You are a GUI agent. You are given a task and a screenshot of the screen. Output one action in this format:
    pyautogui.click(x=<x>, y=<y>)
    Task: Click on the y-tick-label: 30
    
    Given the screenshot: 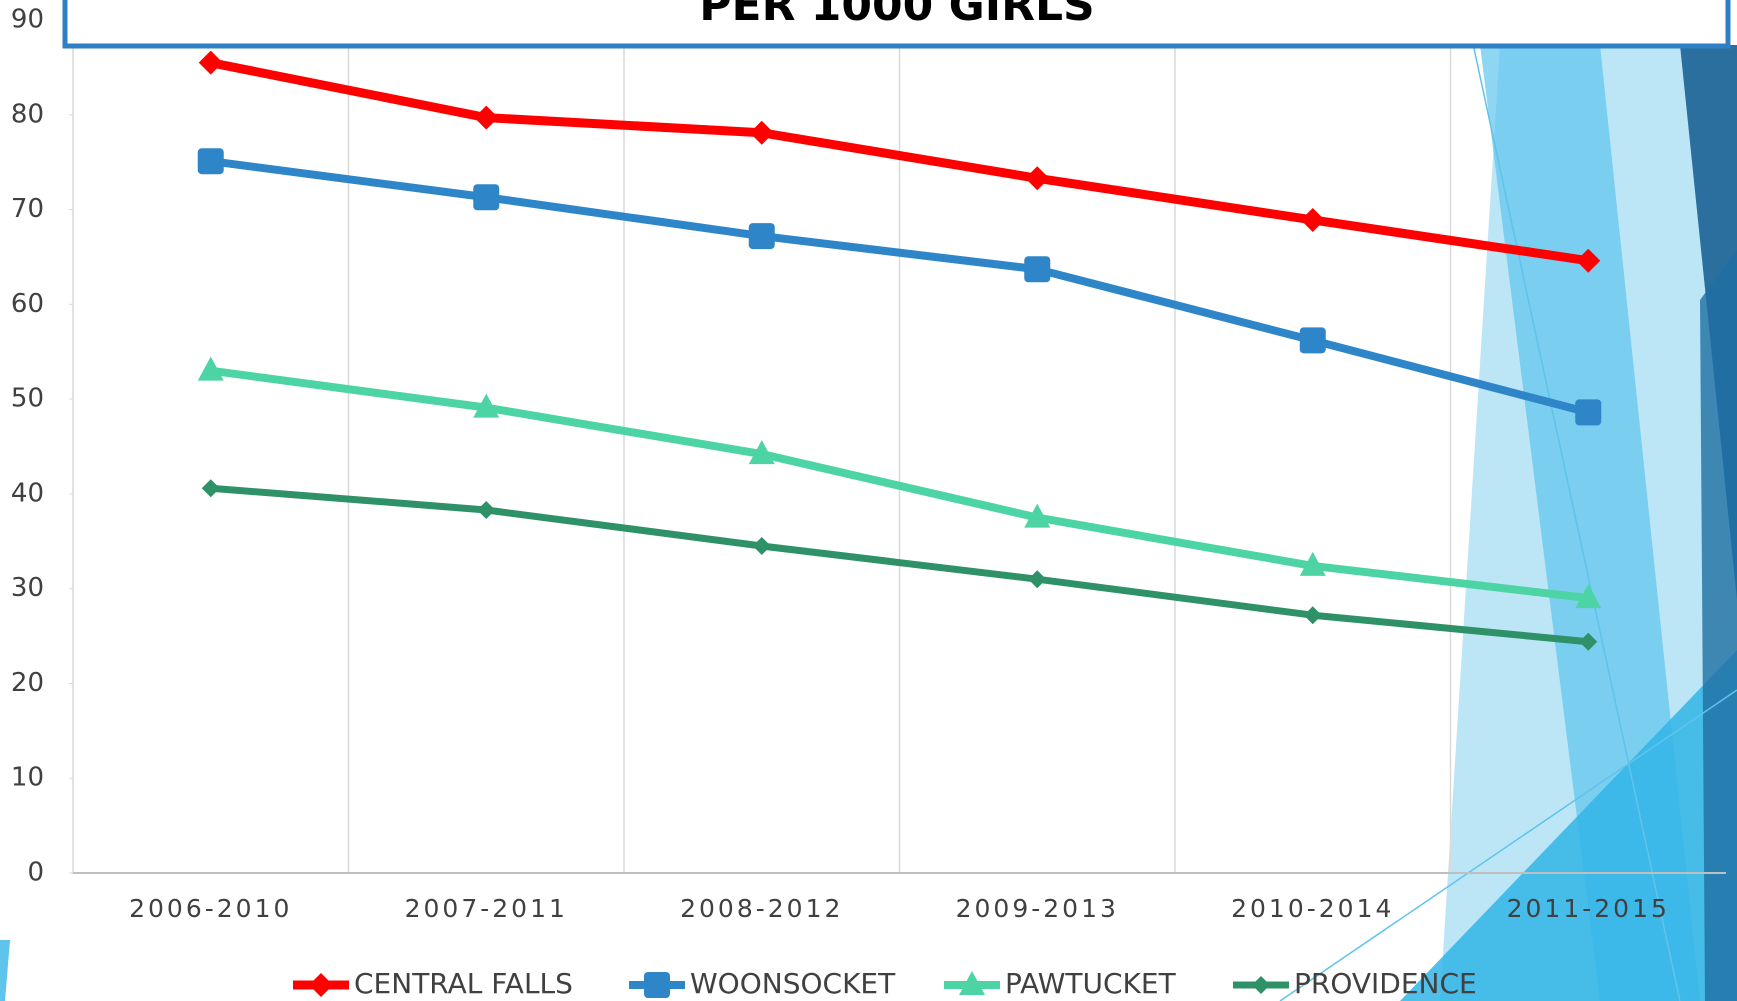 What is the action you would take?
    pyautogui.click(x=27, y=588)
    